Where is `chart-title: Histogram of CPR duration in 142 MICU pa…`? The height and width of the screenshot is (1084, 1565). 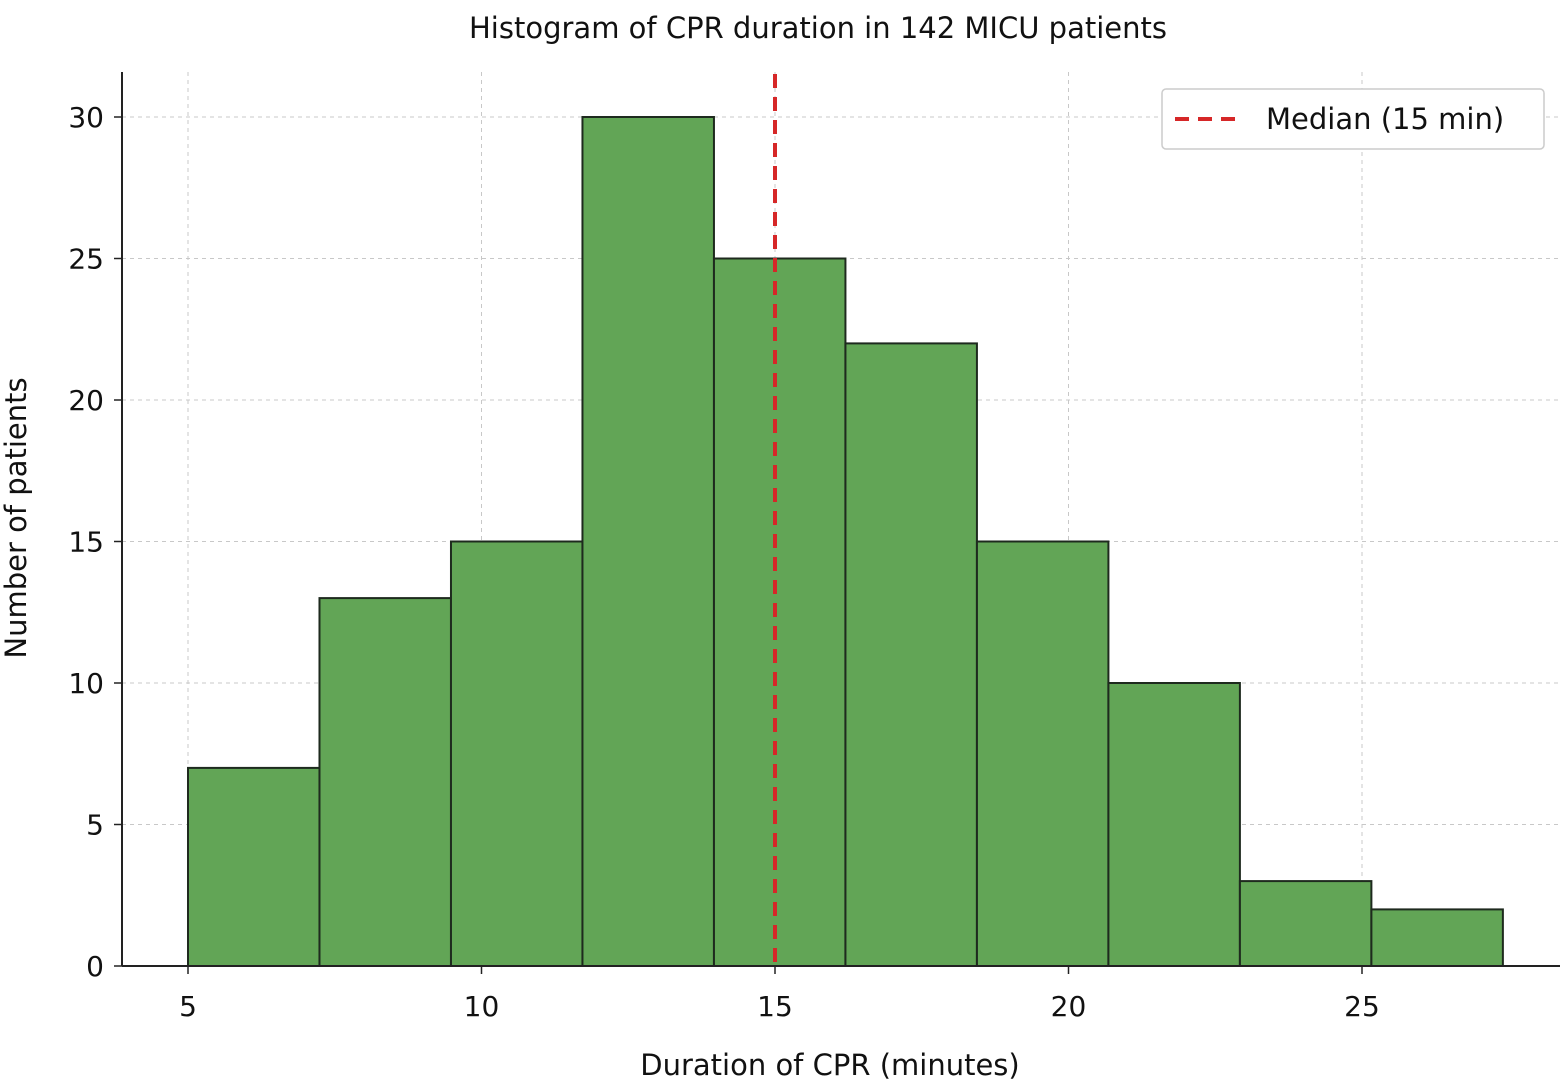
chart-title: Histogram of CPR duration in 142 MICU pa… is located at coordinates (818, 28).